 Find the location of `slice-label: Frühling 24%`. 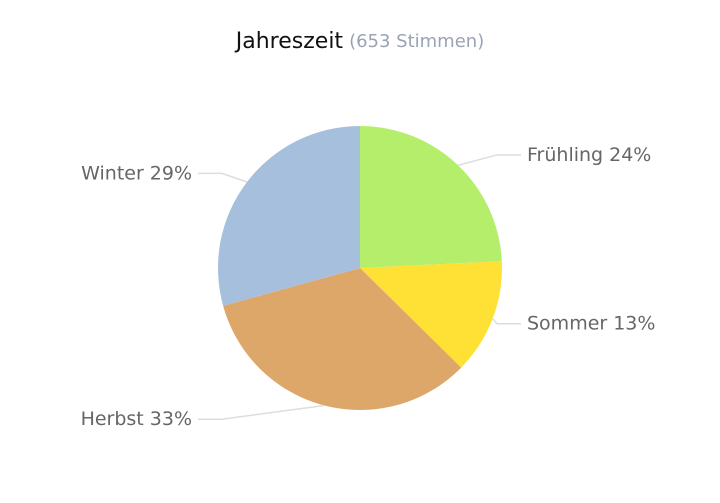

slice-label: Frühling 24% is located at coordinates (589, 154).